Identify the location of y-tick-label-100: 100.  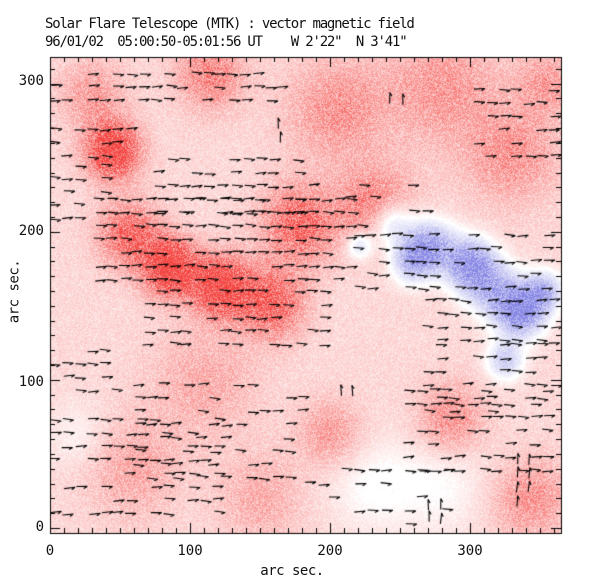
(31, 382).